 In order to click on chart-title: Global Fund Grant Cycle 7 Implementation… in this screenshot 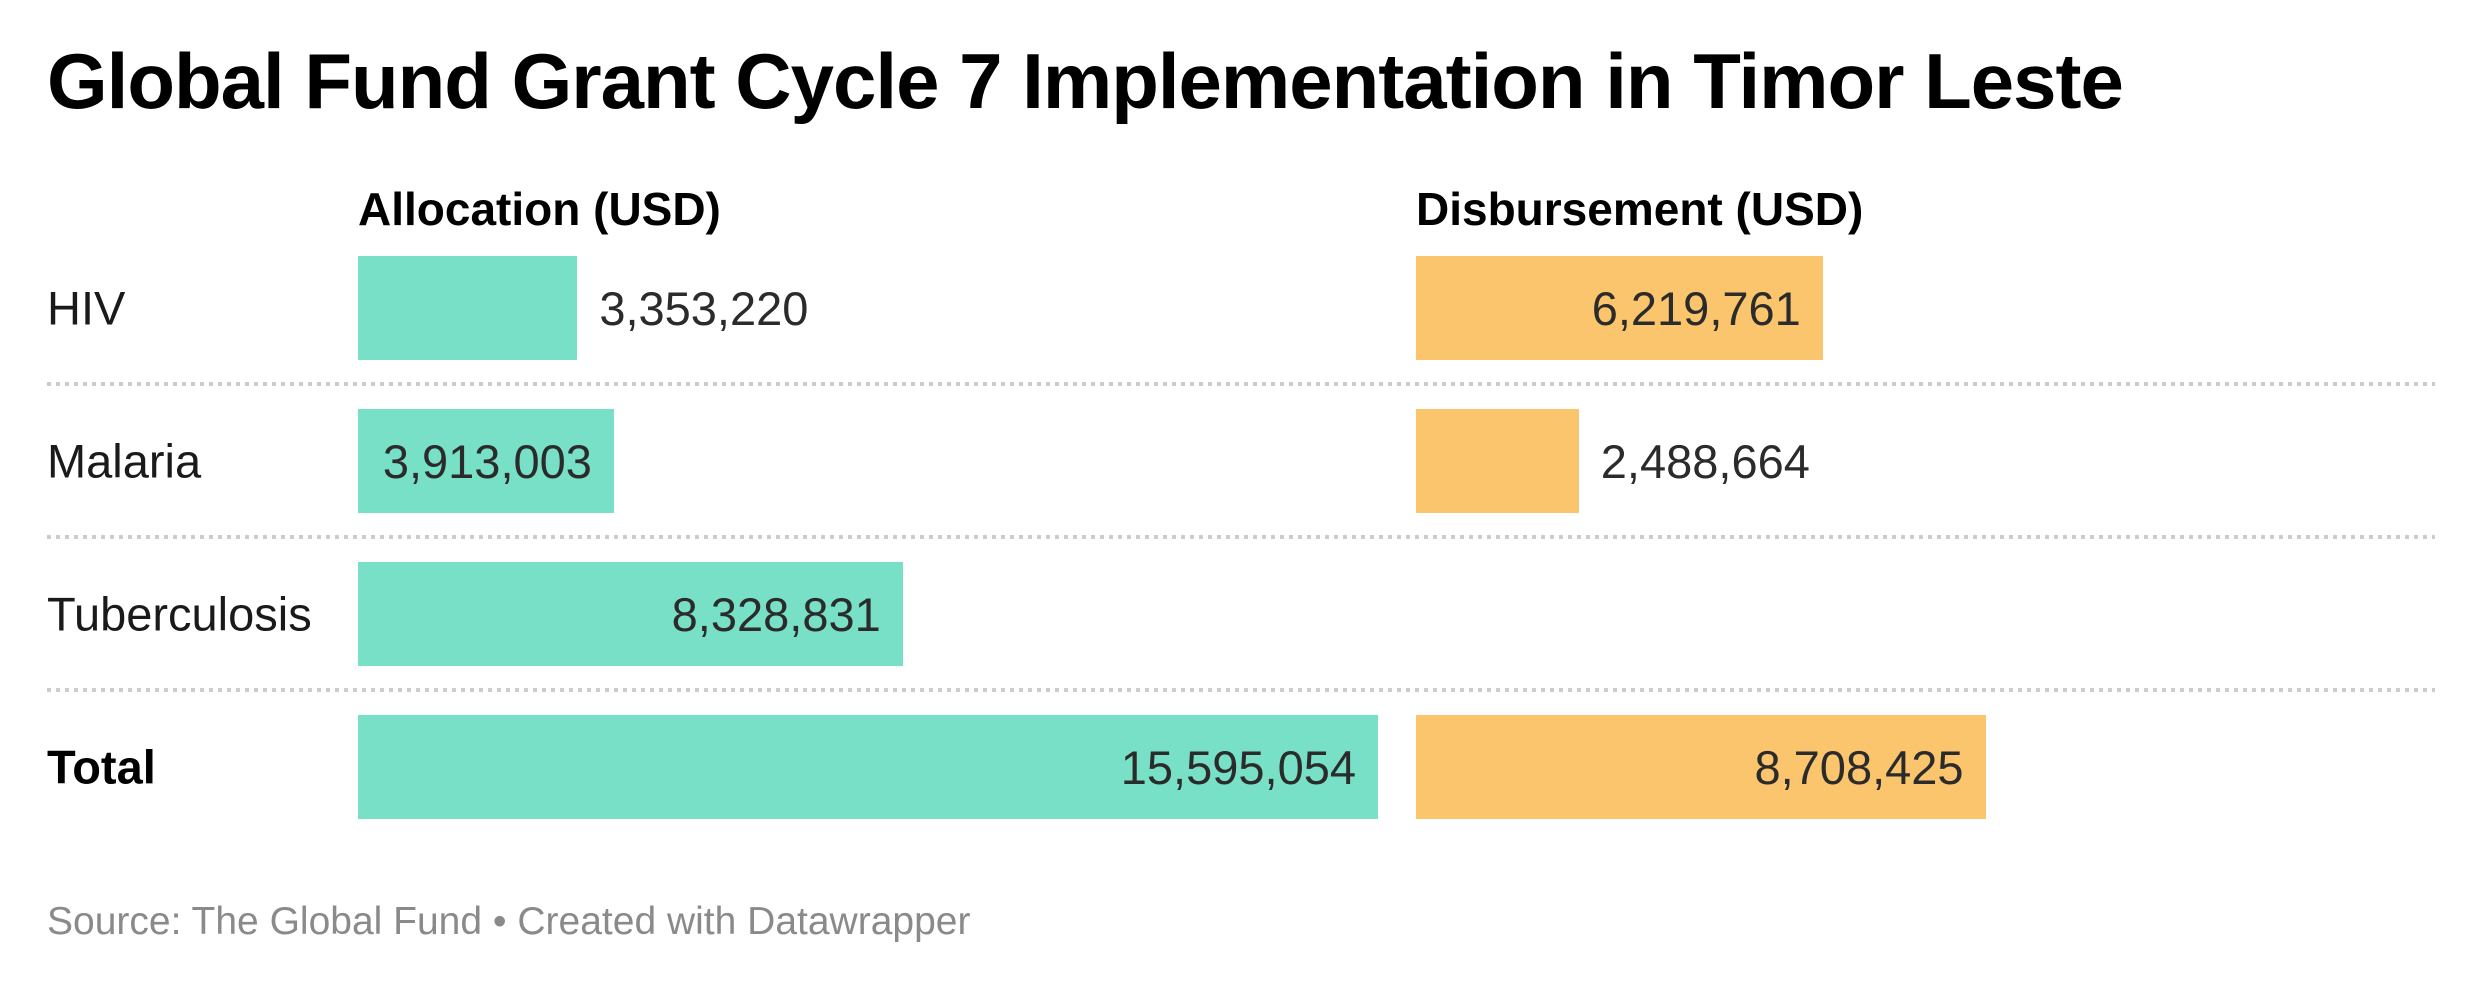, I will do `click(1085, 81)`.